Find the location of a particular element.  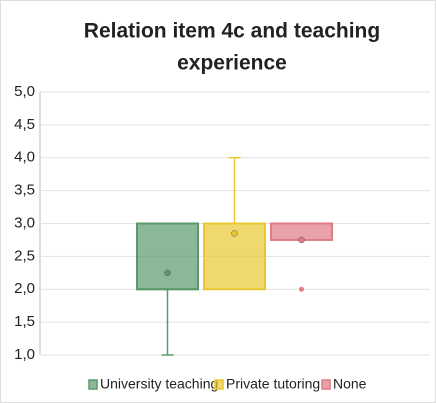

y-tick-label: 5,0 is located at coordinates (24, 91).